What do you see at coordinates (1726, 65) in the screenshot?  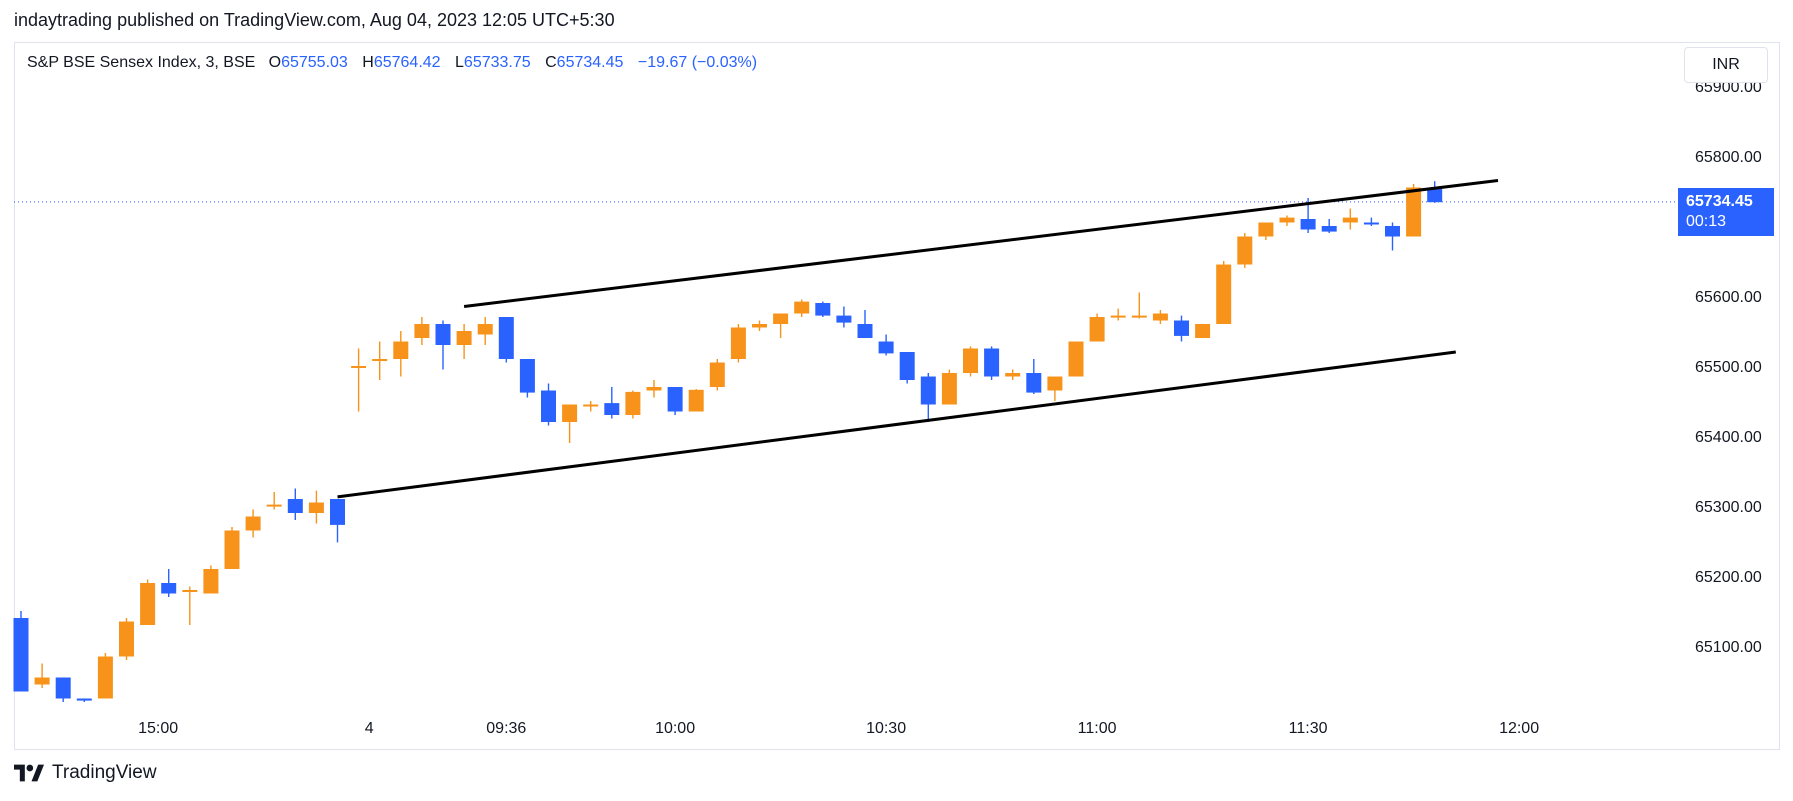 I see `currency-button: INR` at bounding box center [1726, 65].